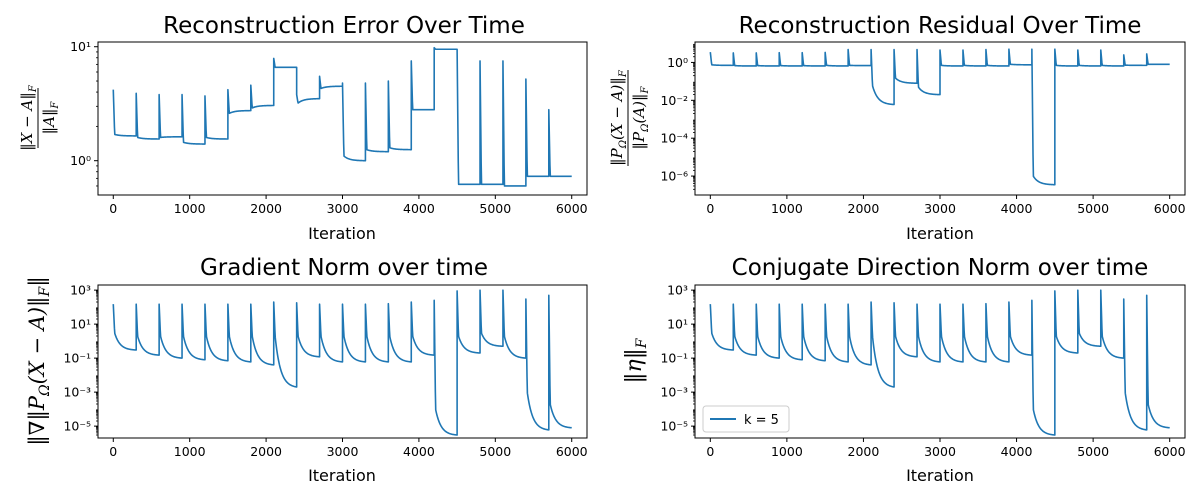  I want to click on legend: k = 5, so click(746, 419).